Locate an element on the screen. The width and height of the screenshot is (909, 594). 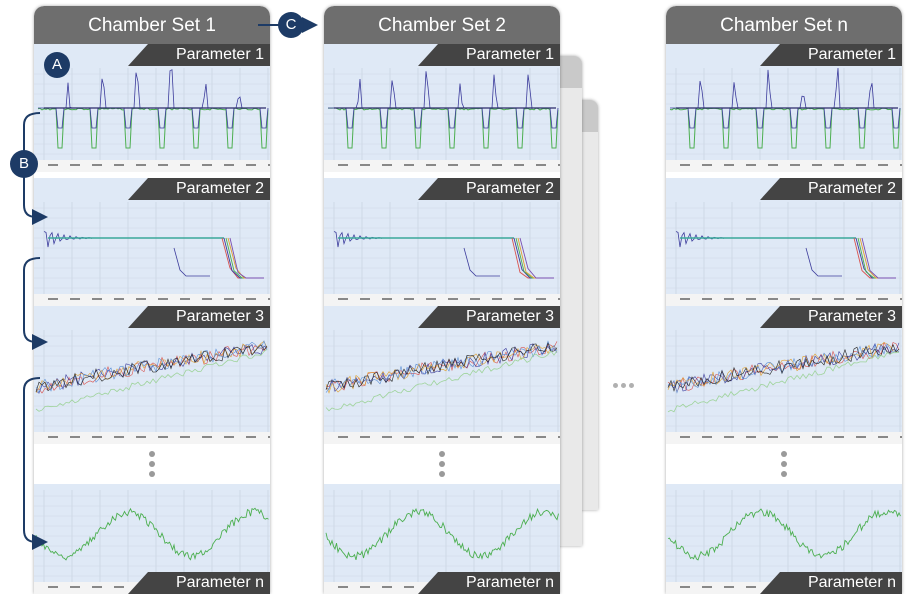
badge-a: A is located at coordinates (57, 65).